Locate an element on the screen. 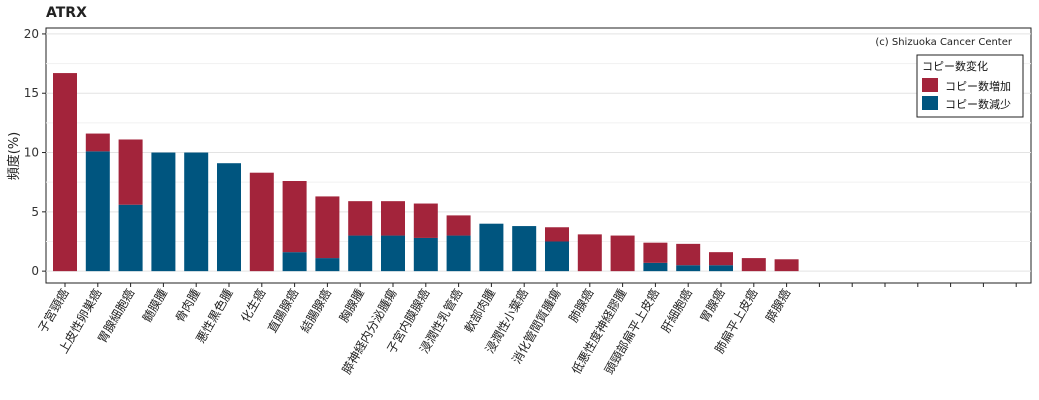 This screenshot has width=1039, height=400. y-axis-ticks: 0 5 10 15 20 is located at coordinates (35, 152).